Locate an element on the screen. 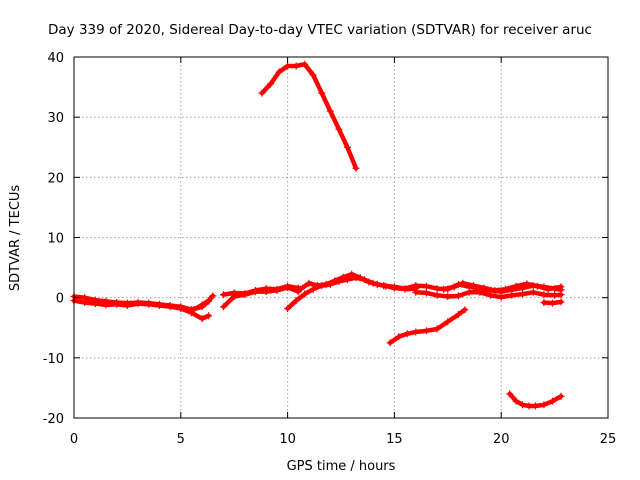 The image size is (640, 480). y-tick-label: 40 is located at coordinates (55, 58).